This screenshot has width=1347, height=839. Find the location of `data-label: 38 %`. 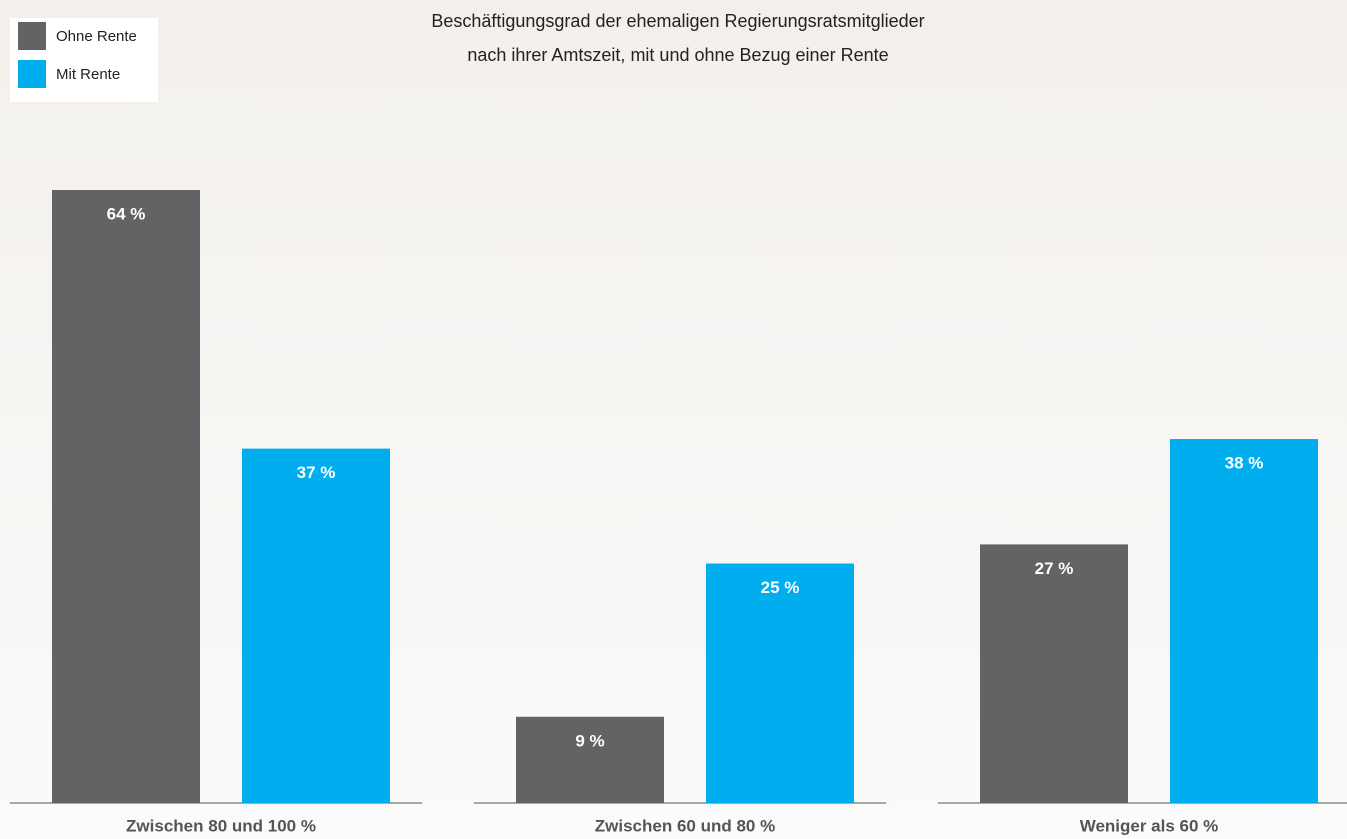

data-label: 38 % is located at coordinates (1244, 463).